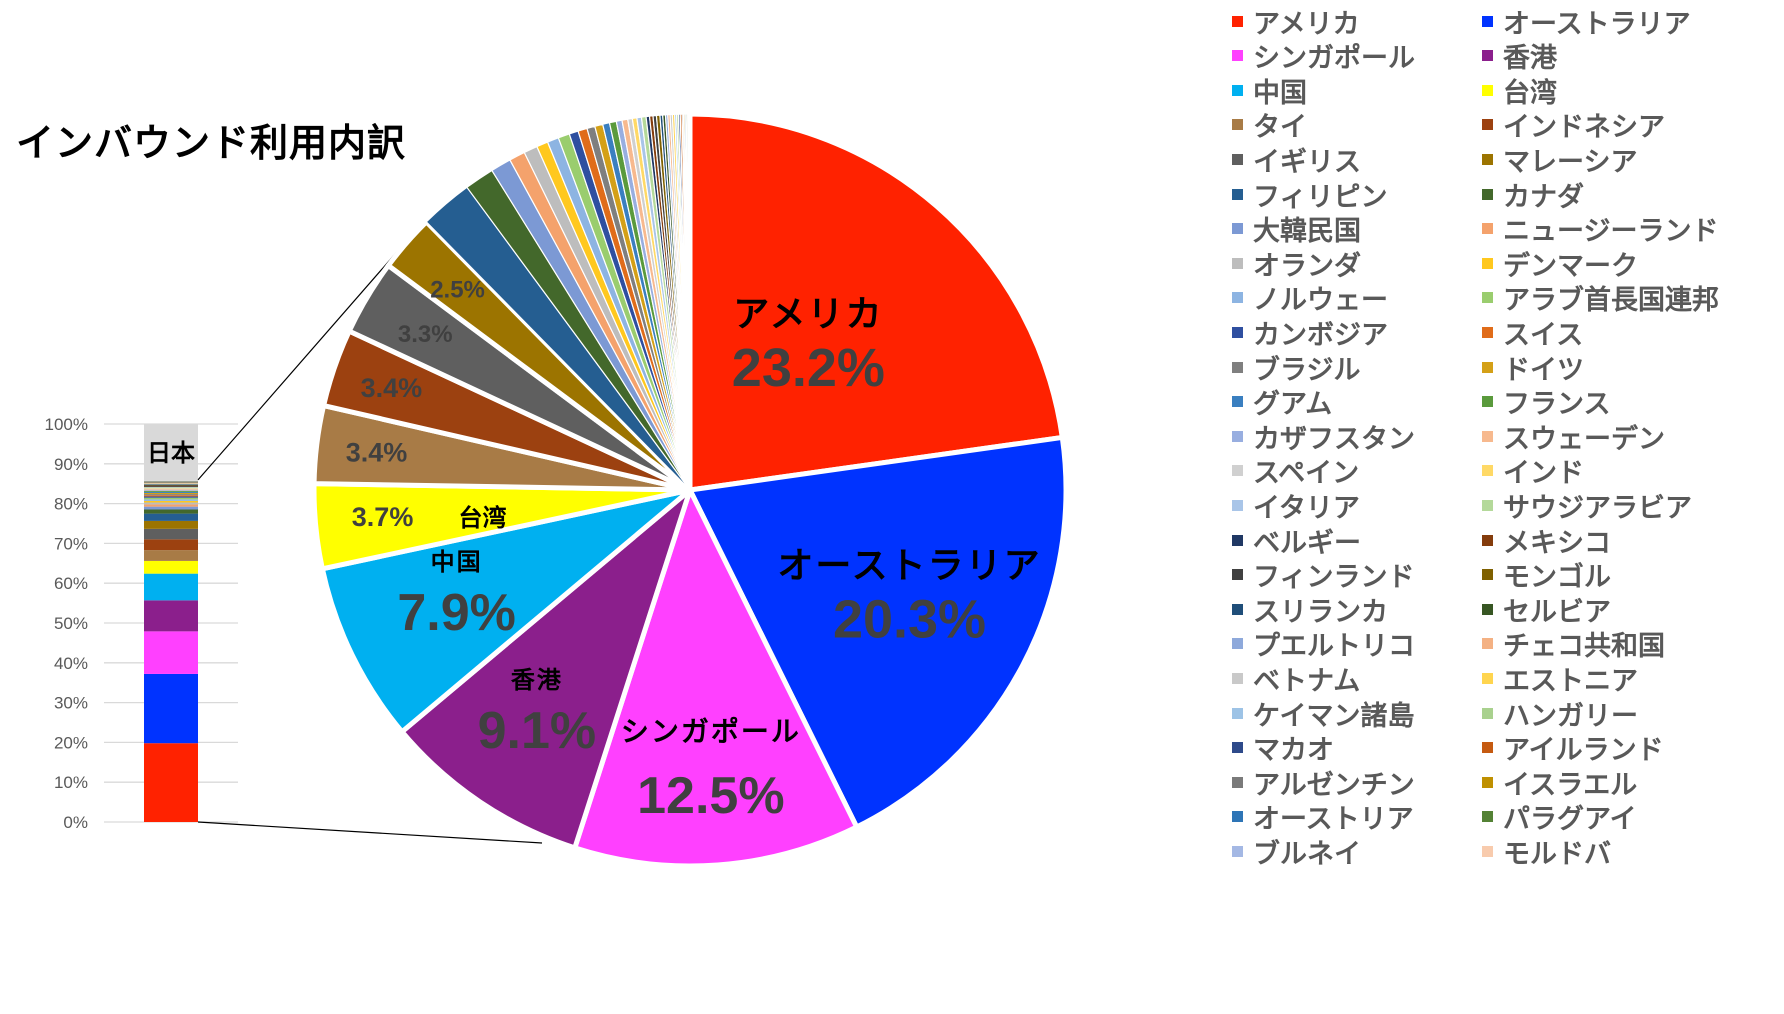  I want to click on legend-item: チェコ共和国, so click(1573, 644).